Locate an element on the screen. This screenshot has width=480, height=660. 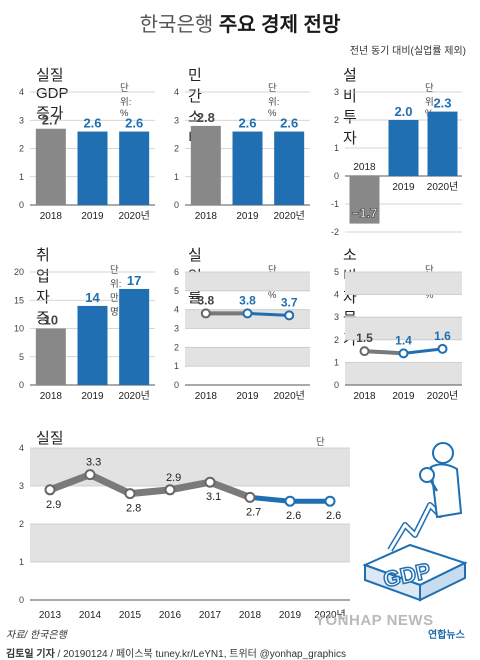
title-part2: 주요 경제 전망 is located at coordinates (279, 25).